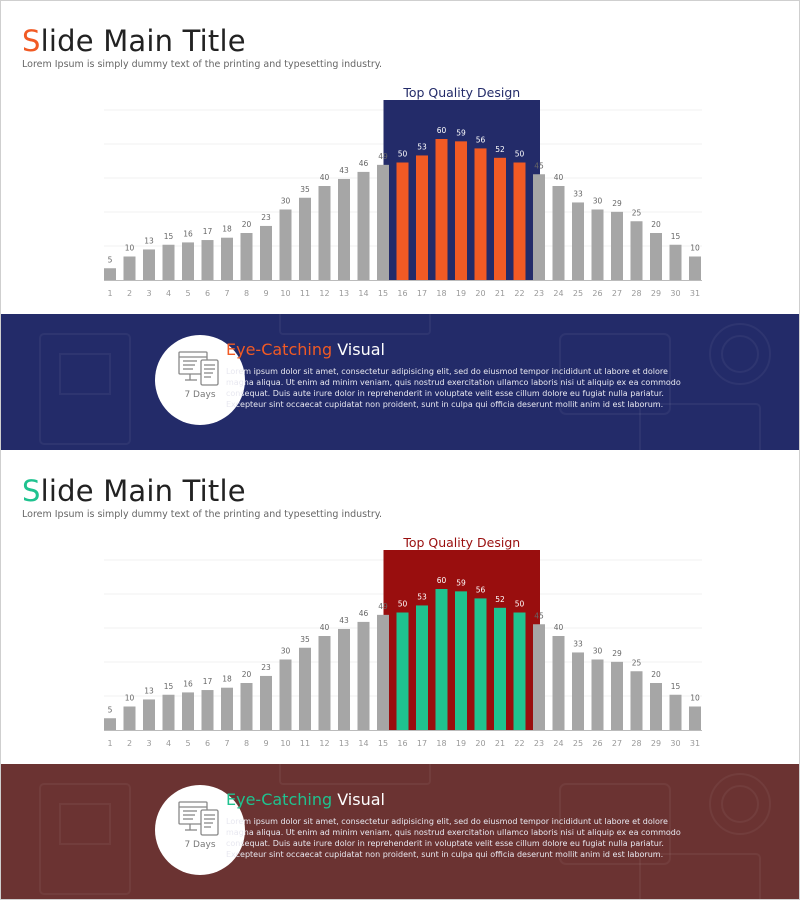 This screenshot has height=900, width=800. What do you see at coordinates (358, 349) in the screenshot?
I see `banner-title-rest: Visual` at bounding box center [358, 349].